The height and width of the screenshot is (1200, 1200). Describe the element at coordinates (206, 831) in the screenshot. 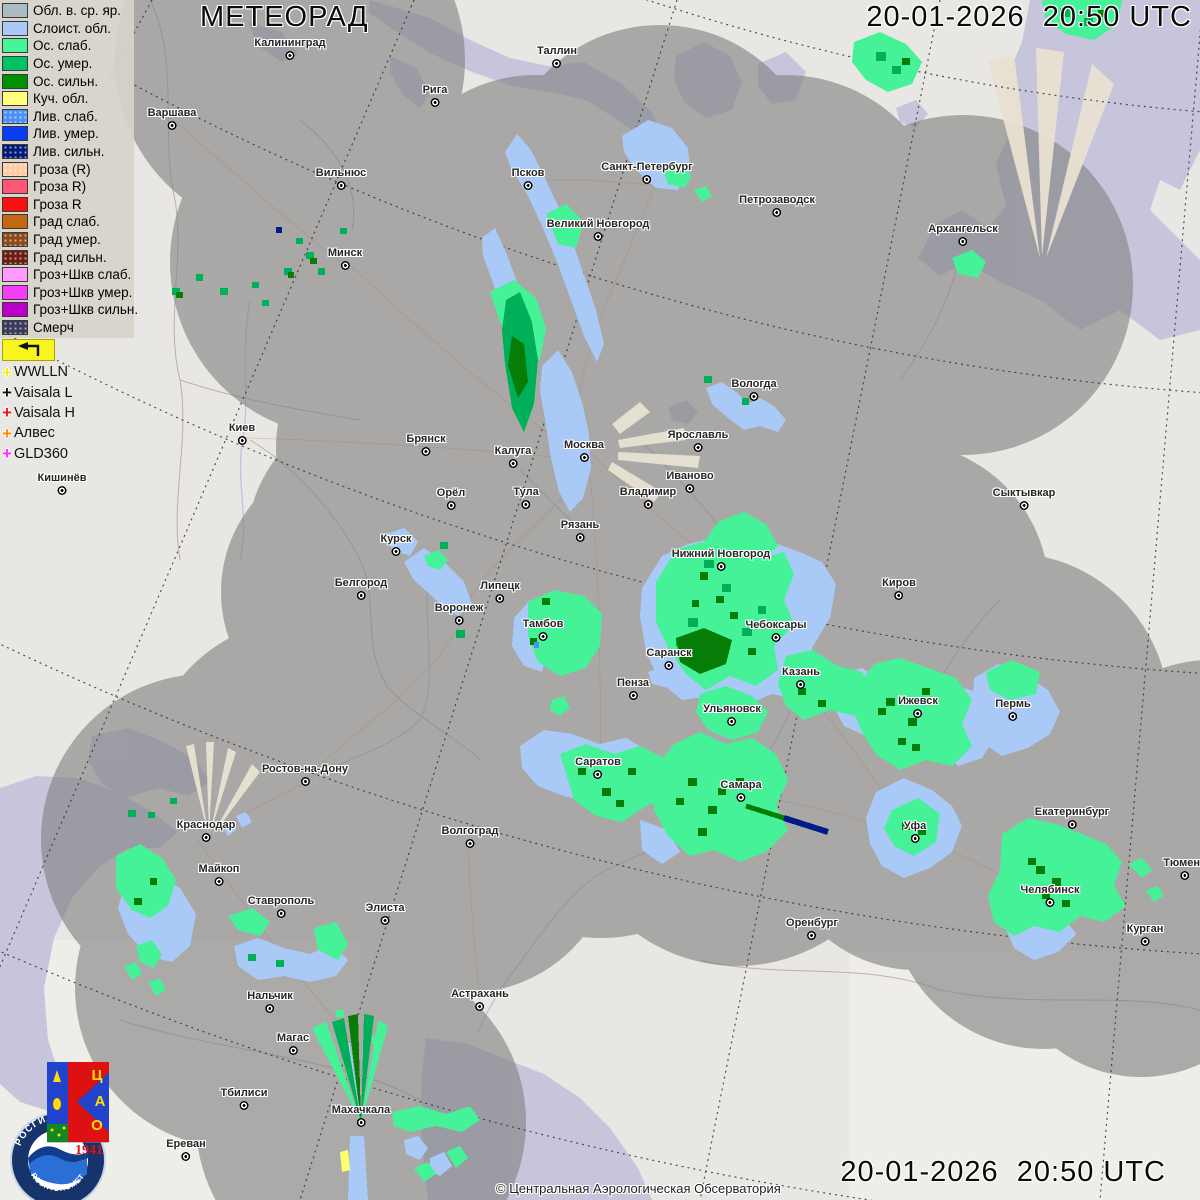

I see `city-marker: Краснодар` at that location.